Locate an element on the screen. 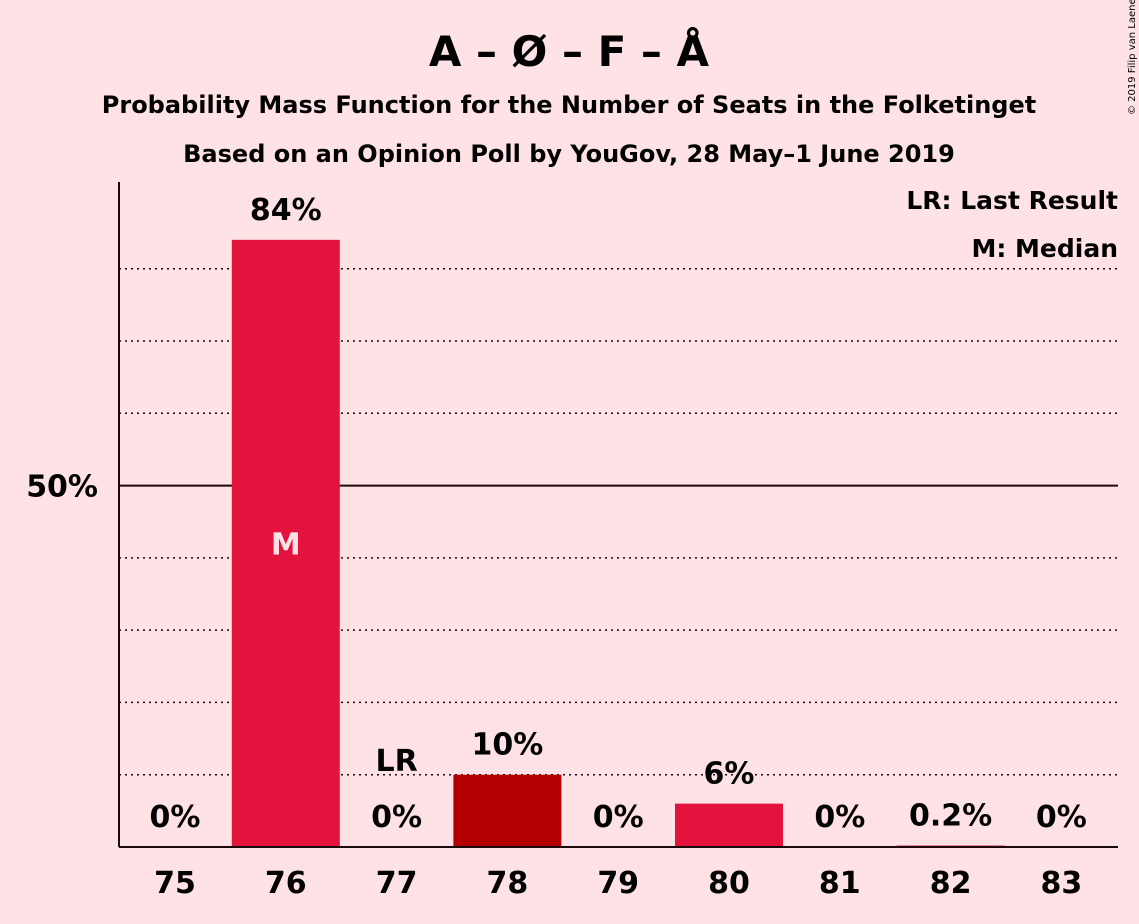  chart-title: A – Ø – F – Å is located at coordinates (569, 51).